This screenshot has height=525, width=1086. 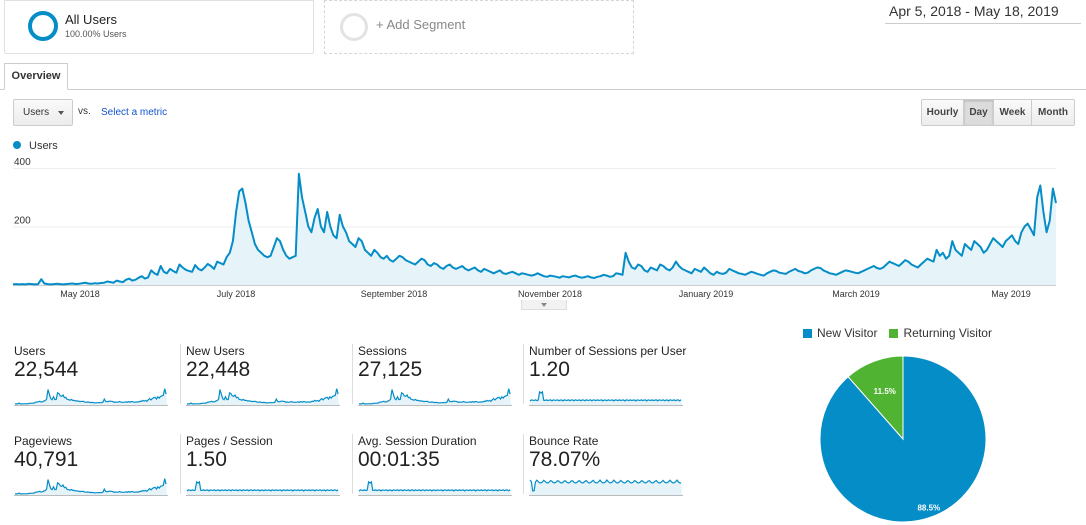 What do you see at coordinates (947, 333) in the screenshot?
I see `legend-returning-visitor-label: Returning Visitor` at bounding box center [947, 333].